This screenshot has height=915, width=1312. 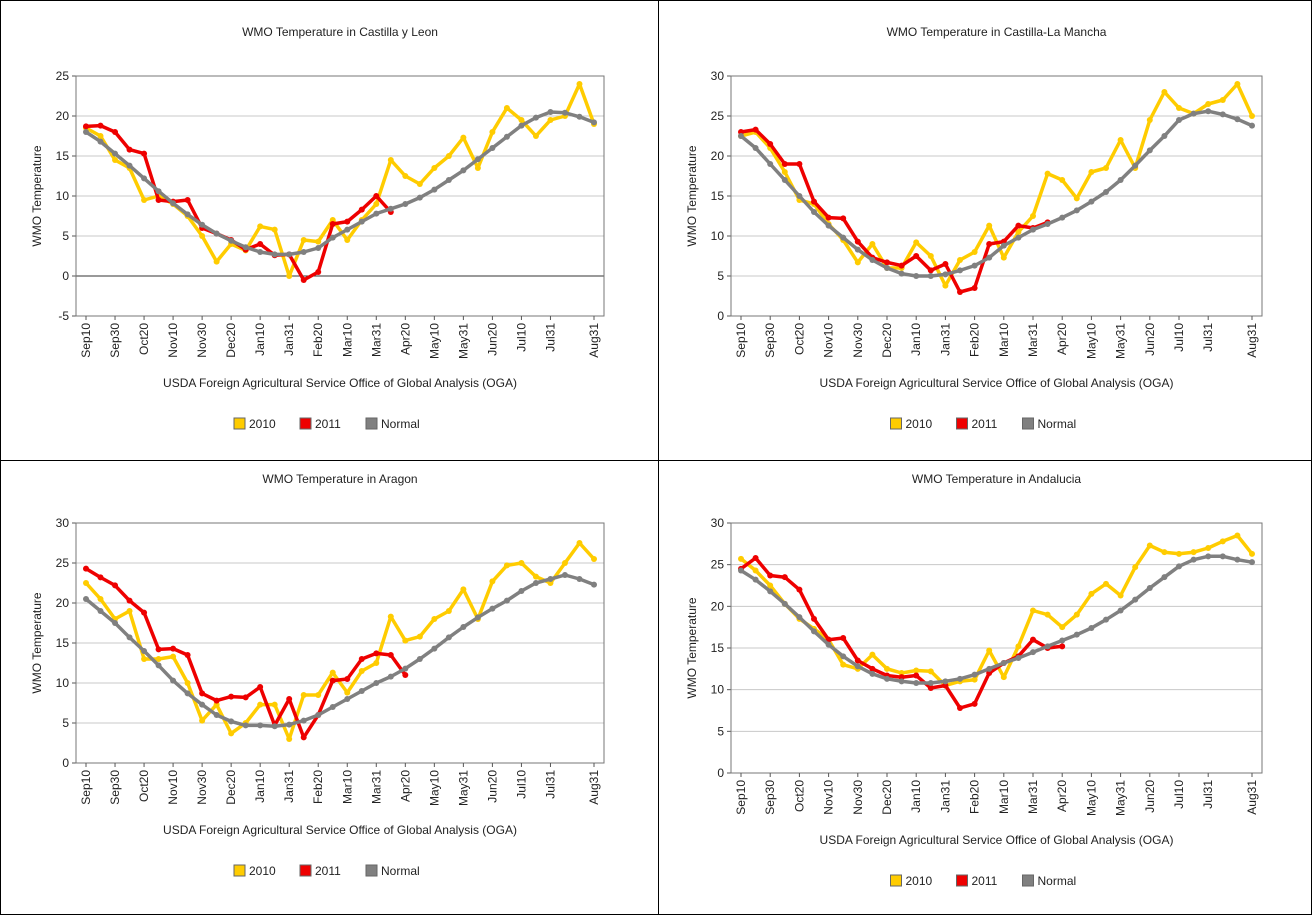 What do you see at coordinates (1033, 797) in the screenshot?
I see `x-tick-label: Mar31` at bounding box center [1033, 797].